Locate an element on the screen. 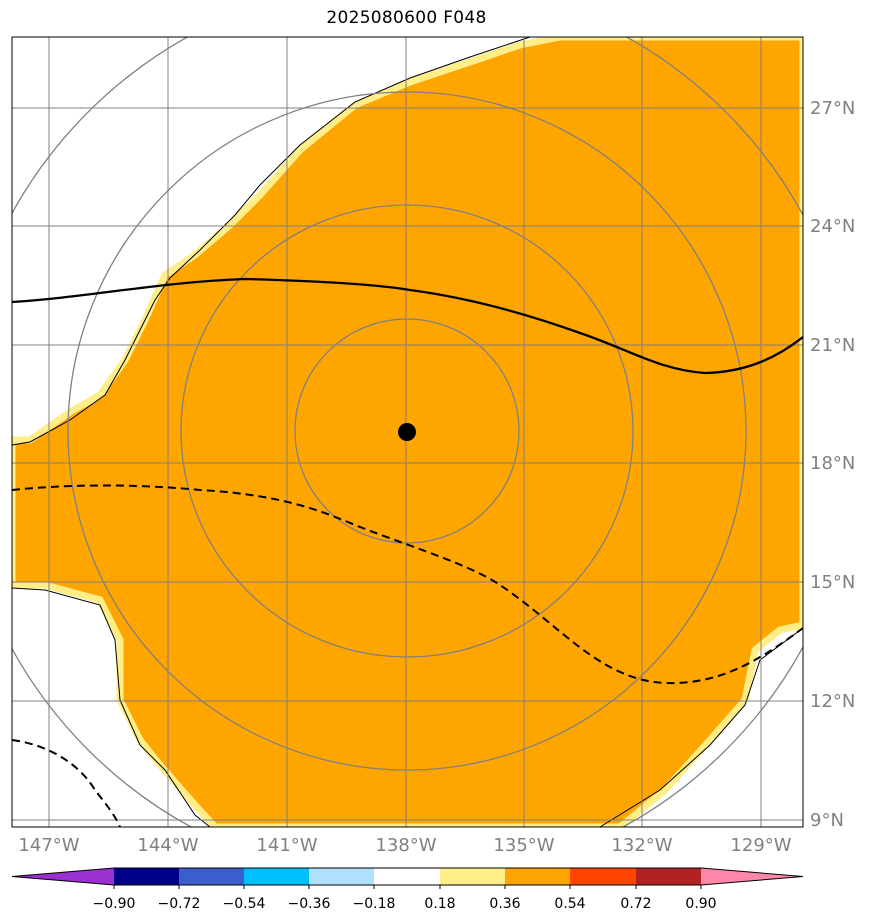  colorbar-tick-label: 0.36 is located at coordinates (504, 904).